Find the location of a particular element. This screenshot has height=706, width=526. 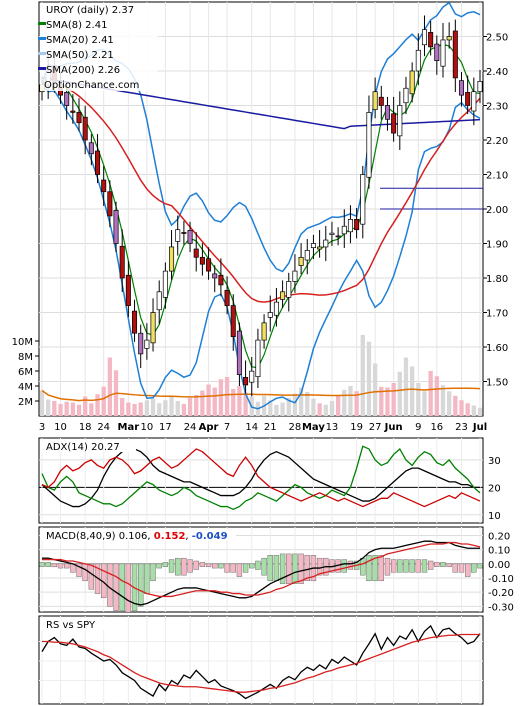

price-tick-label: 1.90 is located at coordinates (497, 245).